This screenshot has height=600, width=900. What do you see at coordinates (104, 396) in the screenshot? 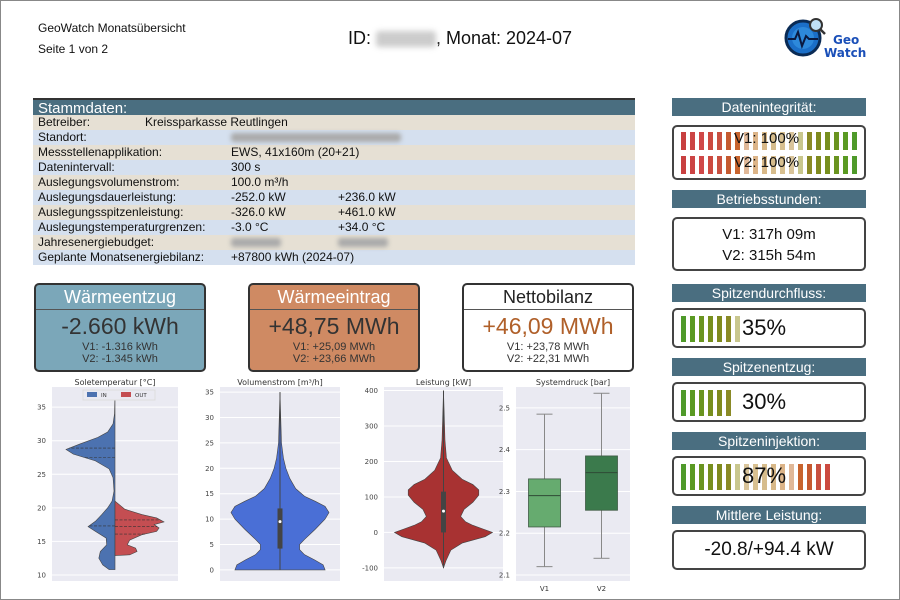
I see `legend-label: IN` at bounding box center [104, 396].